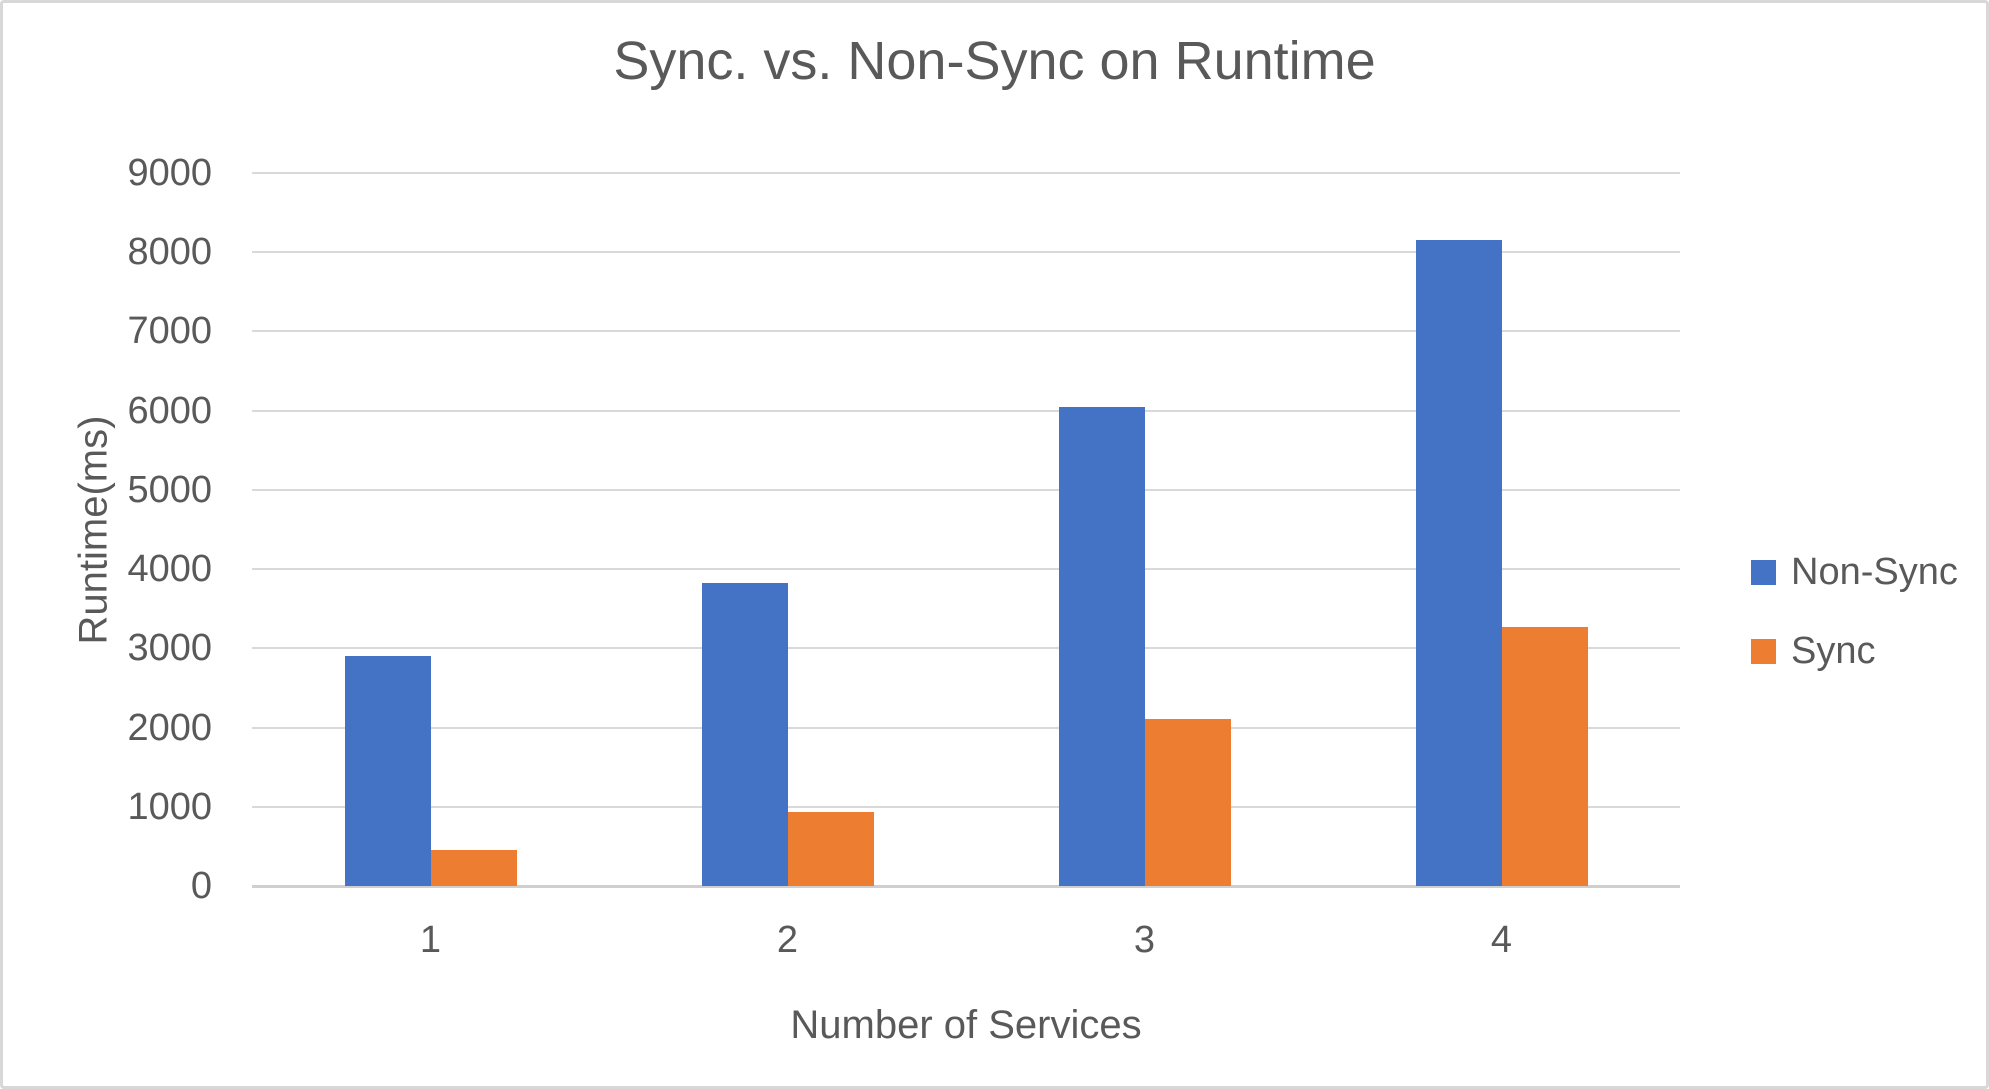 The height and width of the screenshot is (1089, 1989). I want to click on y-tick-label: 7000, so click(169, 331).